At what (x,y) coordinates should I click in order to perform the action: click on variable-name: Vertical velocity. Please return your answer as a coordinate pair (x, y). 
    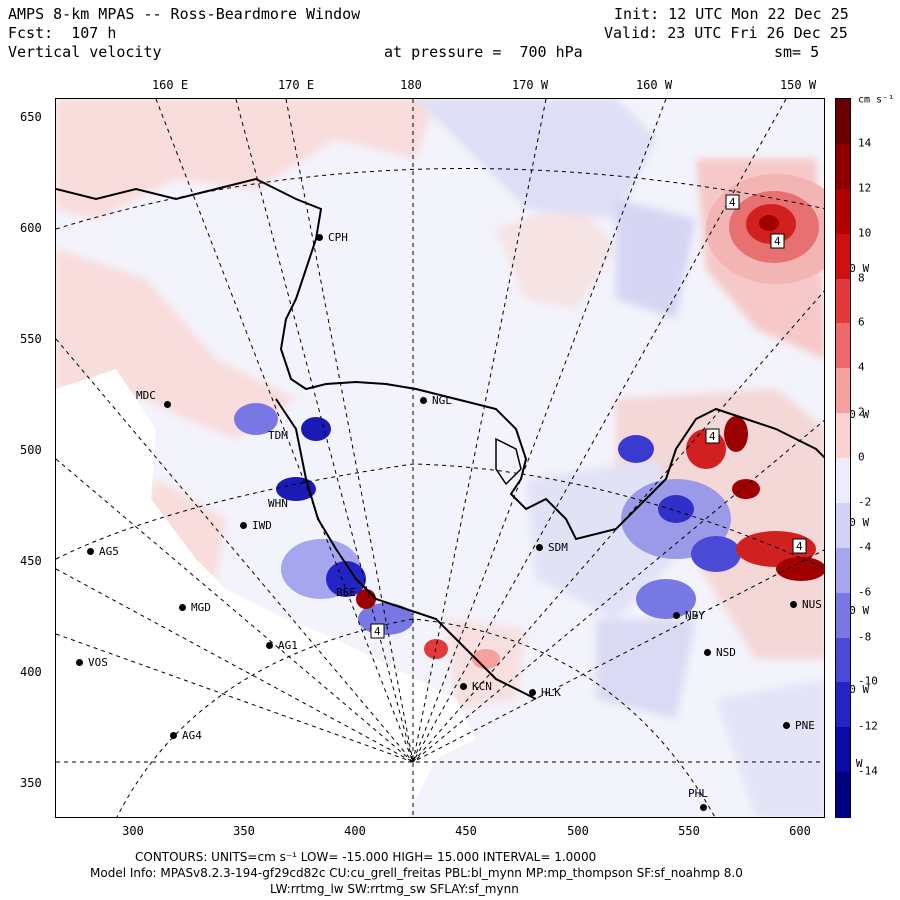
    Looking at the image, I should click on (85, 52).